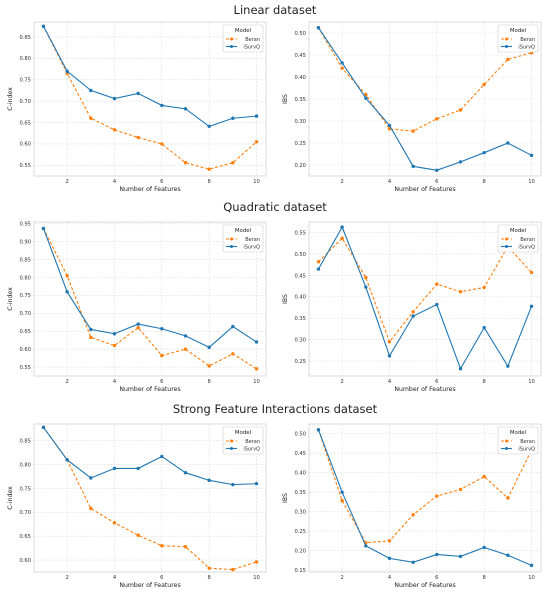 This screenshot has height=594, width=550. What do you see at coordinates (275, 10) in the screenshot?
I see `section-title-linear: Linear dataset` at bounding box center [275, 10].